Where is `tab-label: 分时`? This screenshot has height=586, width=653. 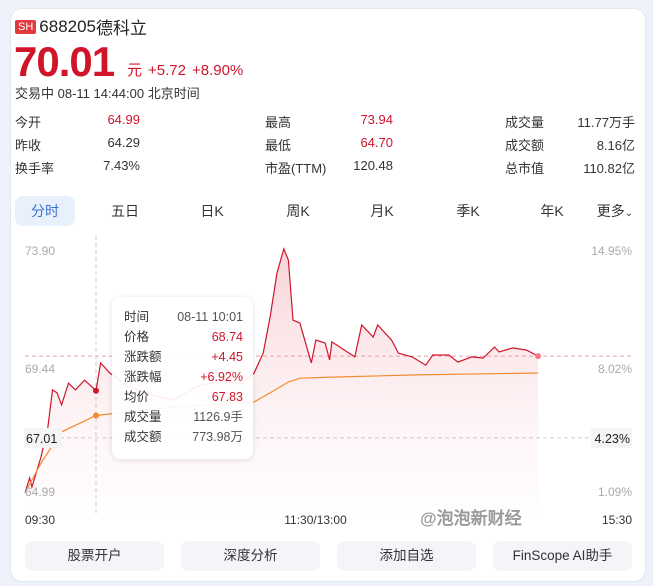 tab-label: 分时 is located at coordinates (45, 211).